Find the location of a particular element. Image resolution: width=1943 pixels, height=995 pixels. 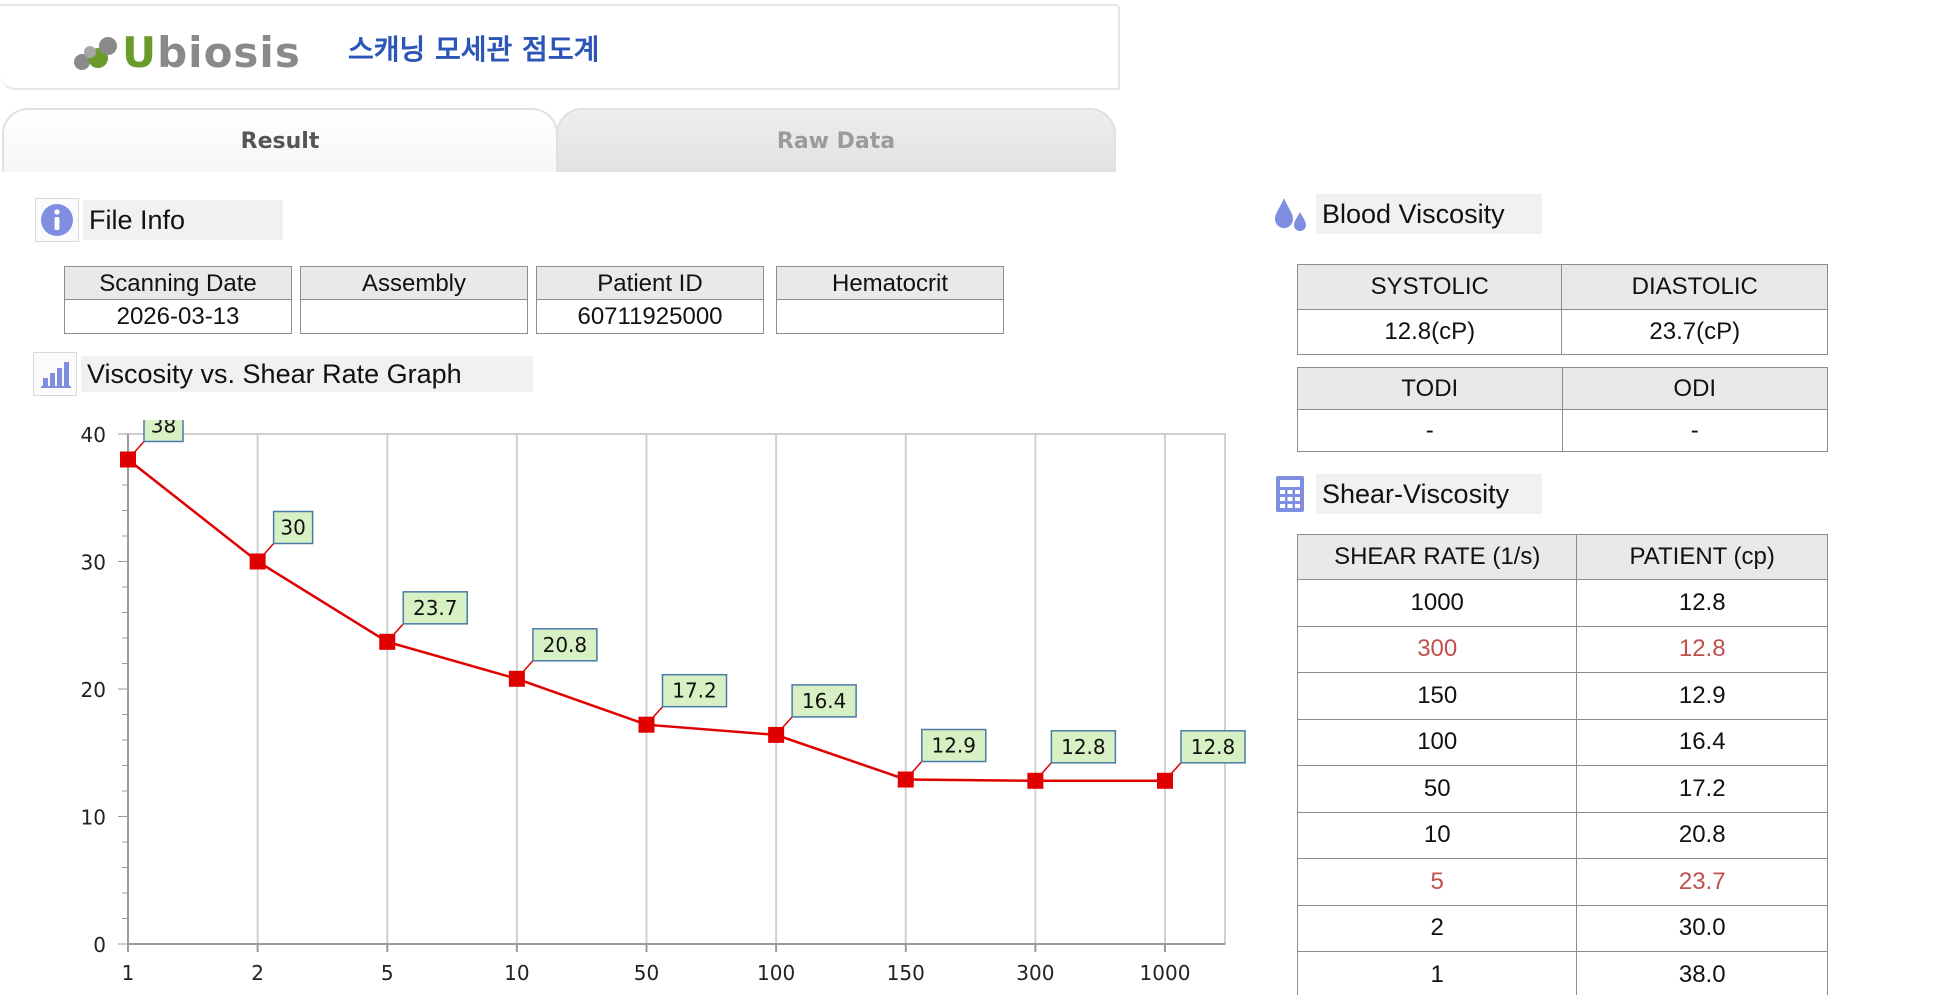

patient-value-cell: 30.0 is located at coordinates (1702, 928).